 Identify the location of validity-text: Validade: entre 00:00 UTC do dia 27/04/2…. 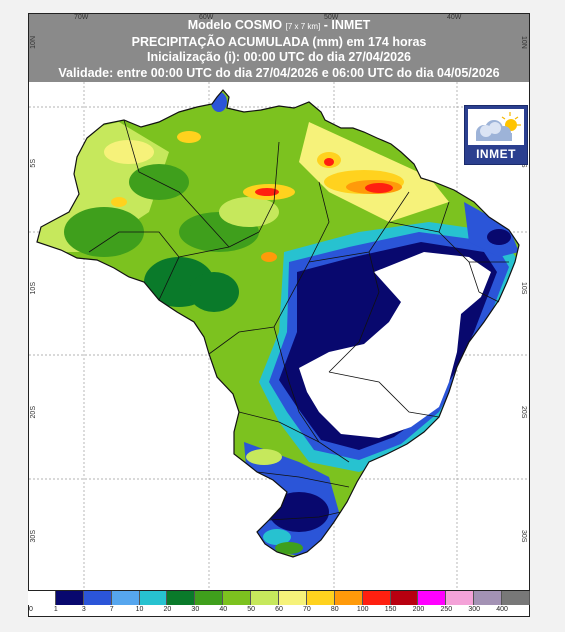
(279, 72).